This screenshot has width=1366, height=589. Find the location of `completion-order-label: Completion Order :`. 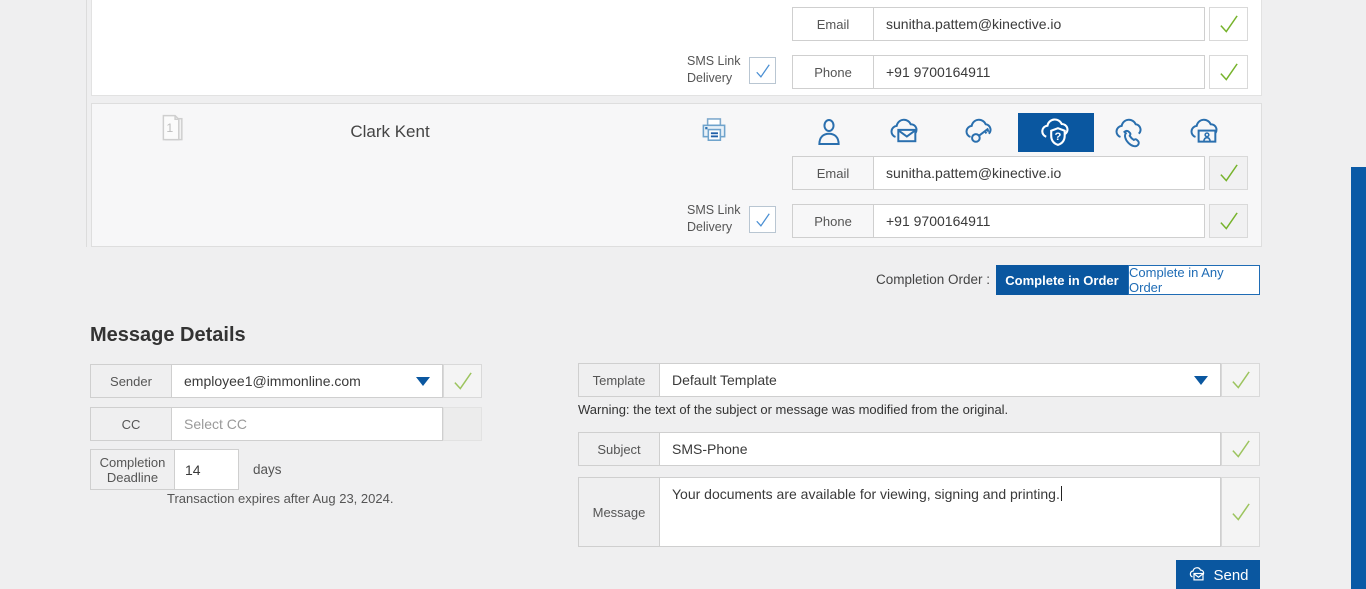

completion-order-label: Completion Order : is located at coordinates (932, 279).